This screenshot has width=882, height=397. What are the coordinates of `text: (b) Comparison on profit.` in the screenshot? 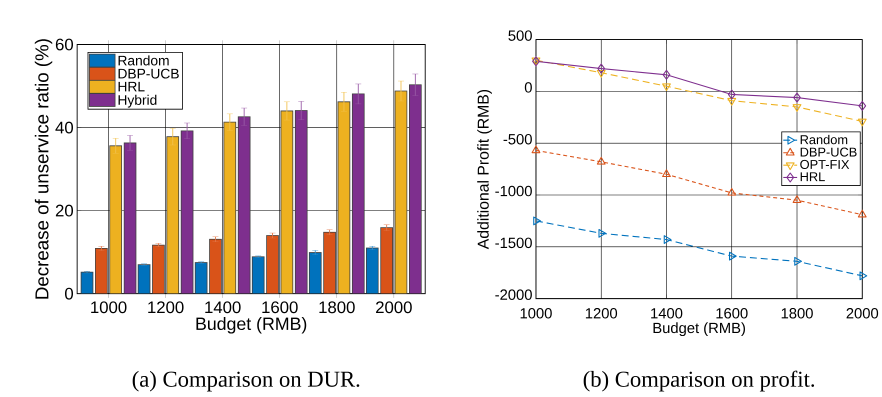 It's located at (699, 381).